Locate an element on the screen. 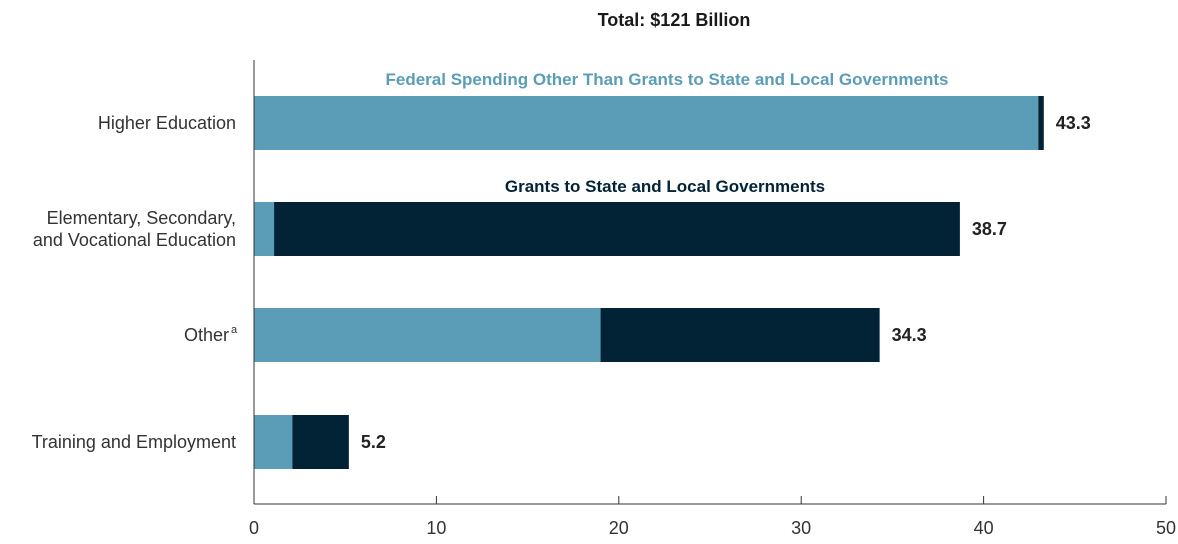 Image resolution: width=1178 pixels, height=544 pixels. value-label-0: 43.3 is located at coordinates (1073, 123).